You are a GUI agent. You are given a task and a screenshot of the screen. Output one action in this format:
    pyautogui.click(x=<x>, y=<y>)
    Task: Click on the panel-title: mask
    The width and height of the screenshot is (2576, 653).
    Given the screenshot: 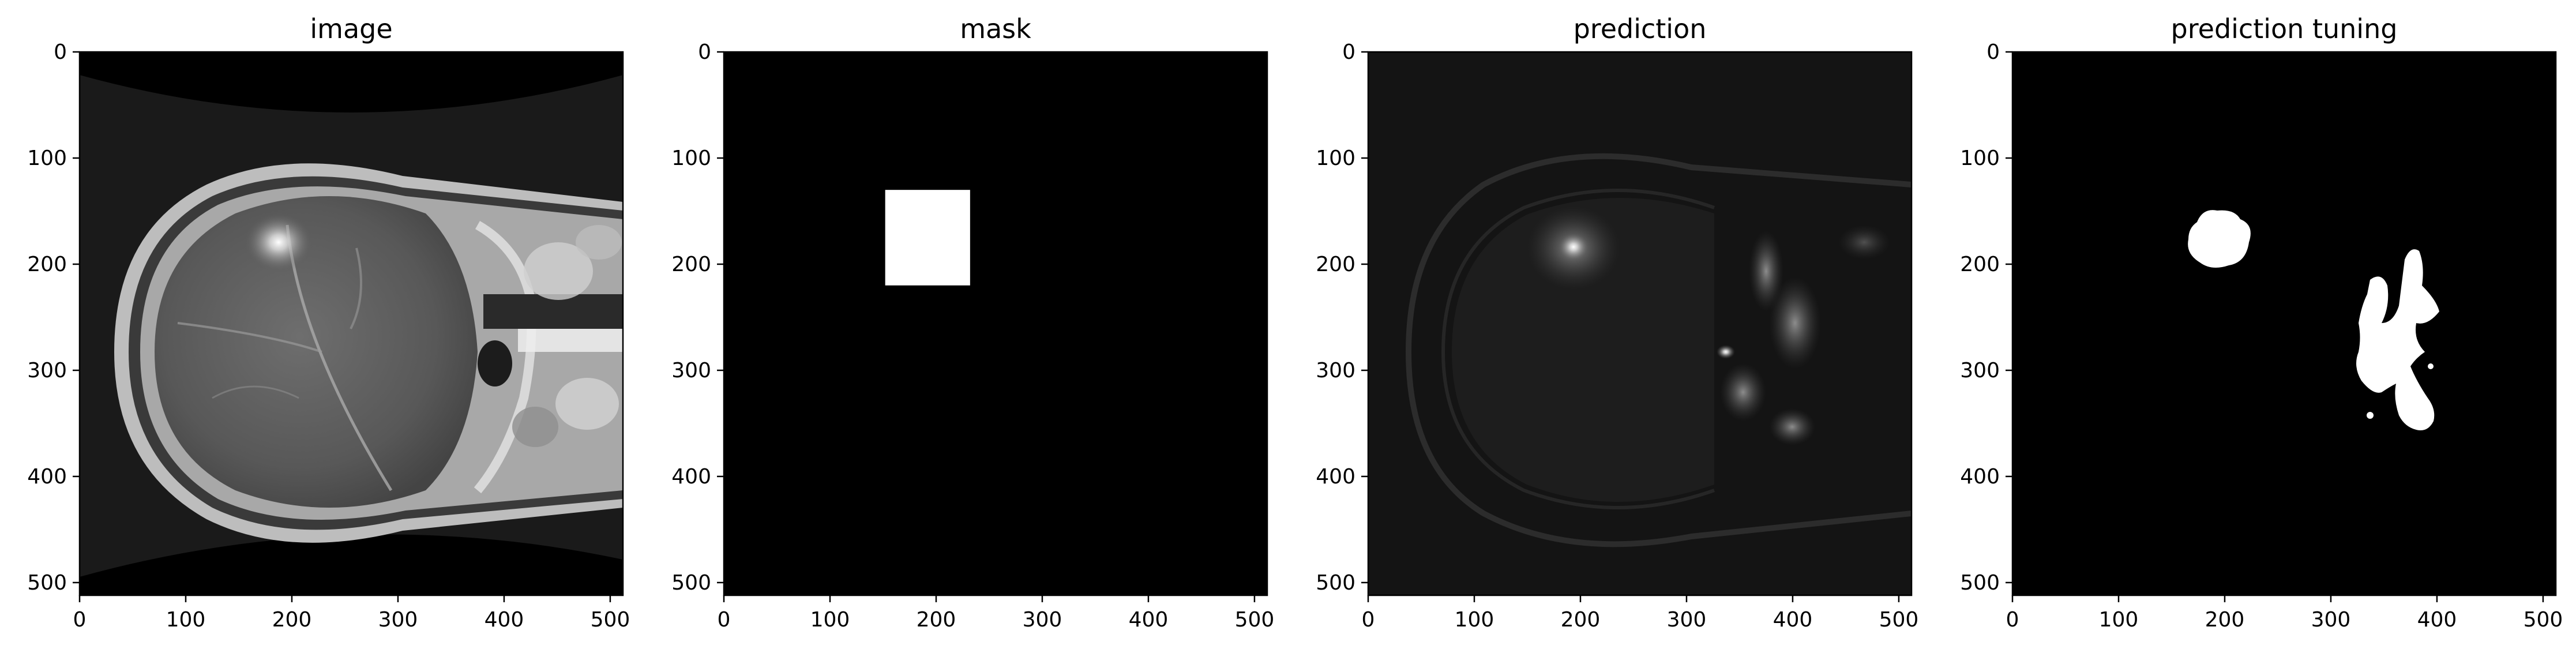 What is the action you would take?
    pyautogui.click(x=995, y=28)
    